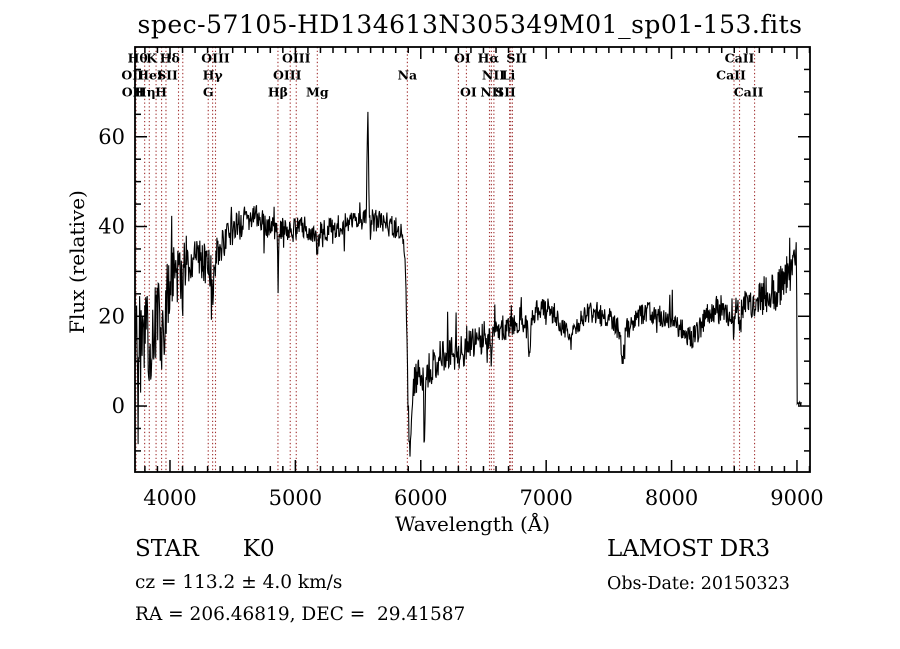  I want to click on line-label-Hα: Hα, so click(489, 58).